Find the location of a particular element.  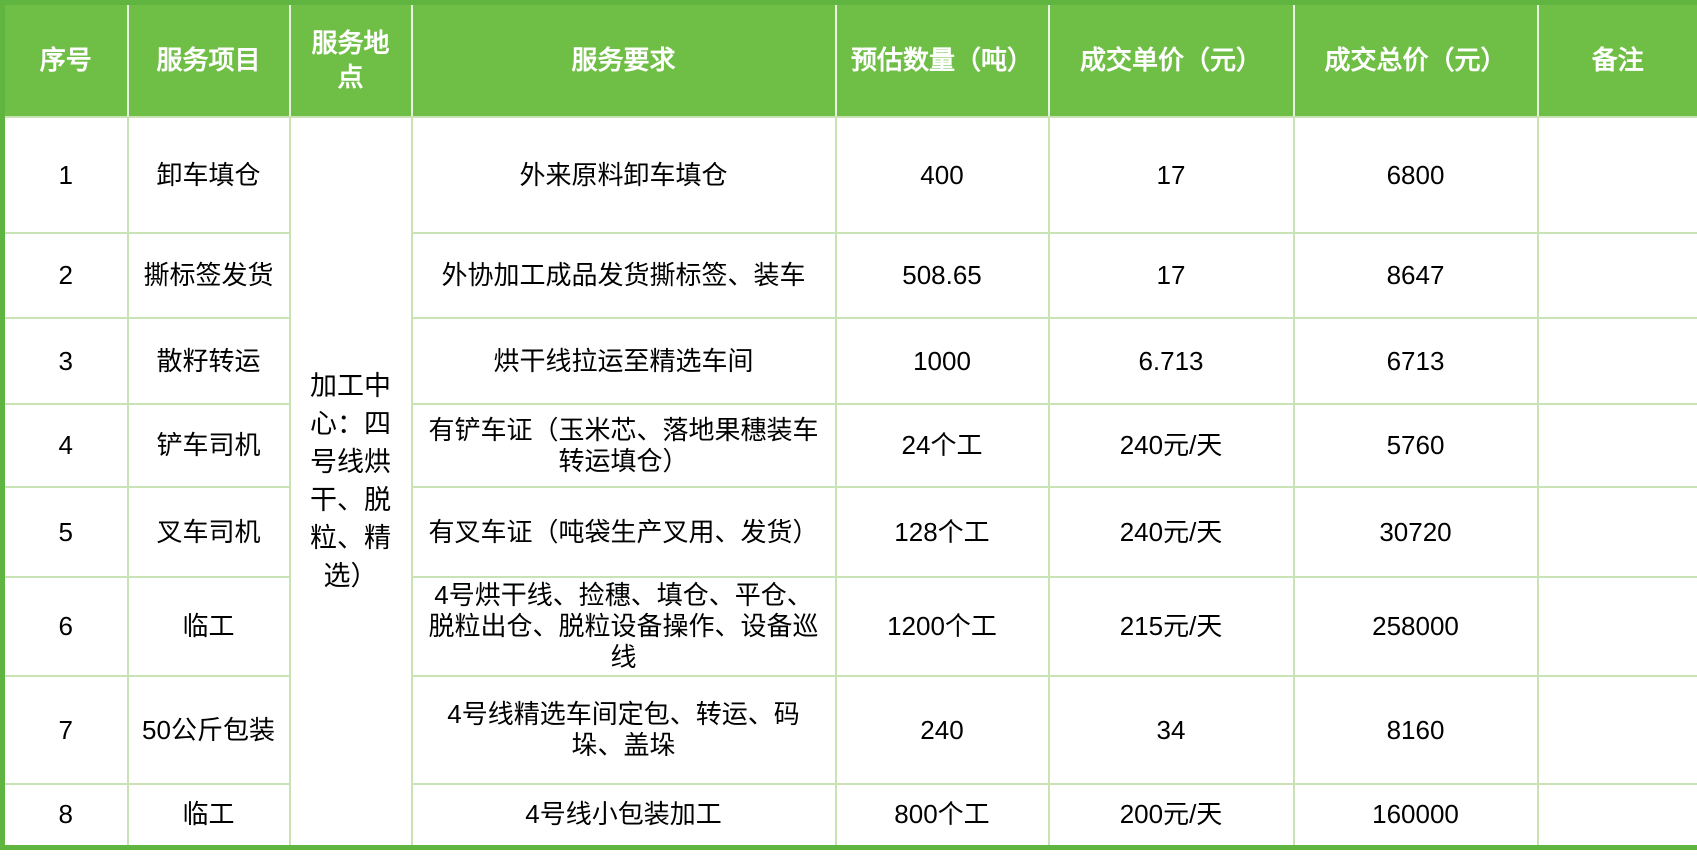

col-header-note: 备注 is located at coordinates (1616, 60).